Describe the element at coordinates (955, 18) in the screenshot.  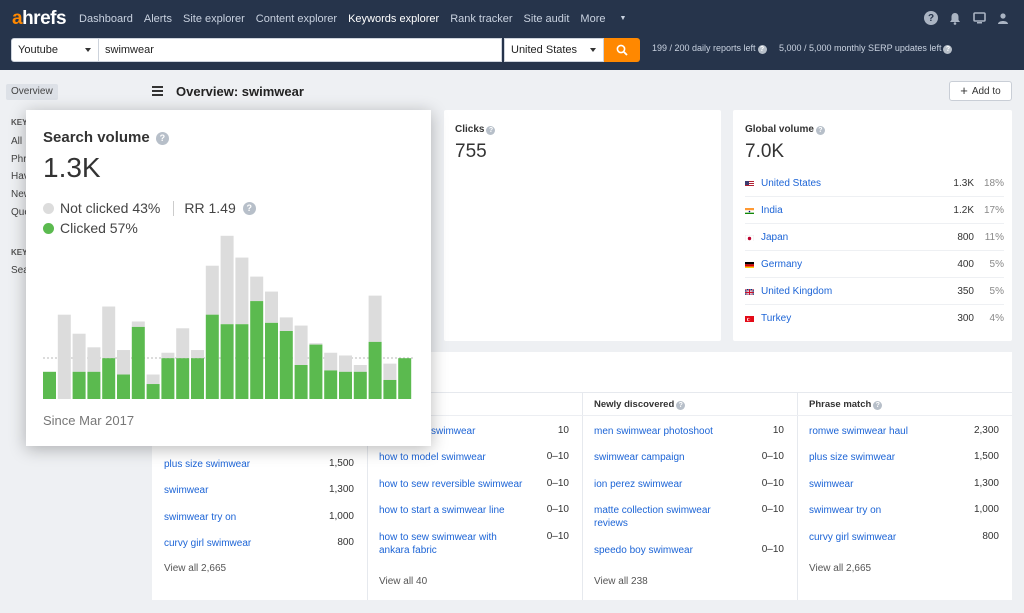
I see `bell-icon` at that location.